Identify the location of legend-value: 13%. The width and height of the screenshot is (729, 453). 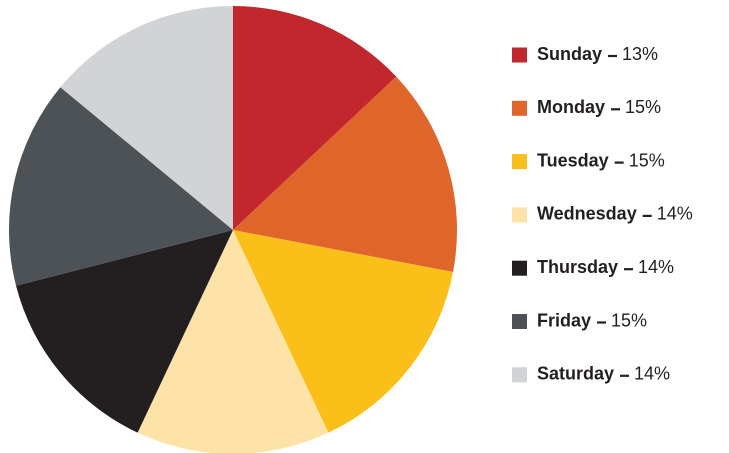
(640, 54).